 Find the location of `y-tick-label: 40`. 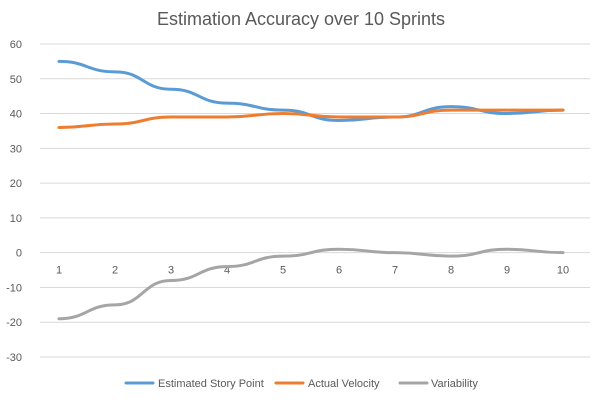

y-tick-label: 40 is located at coordinates (16, 115).